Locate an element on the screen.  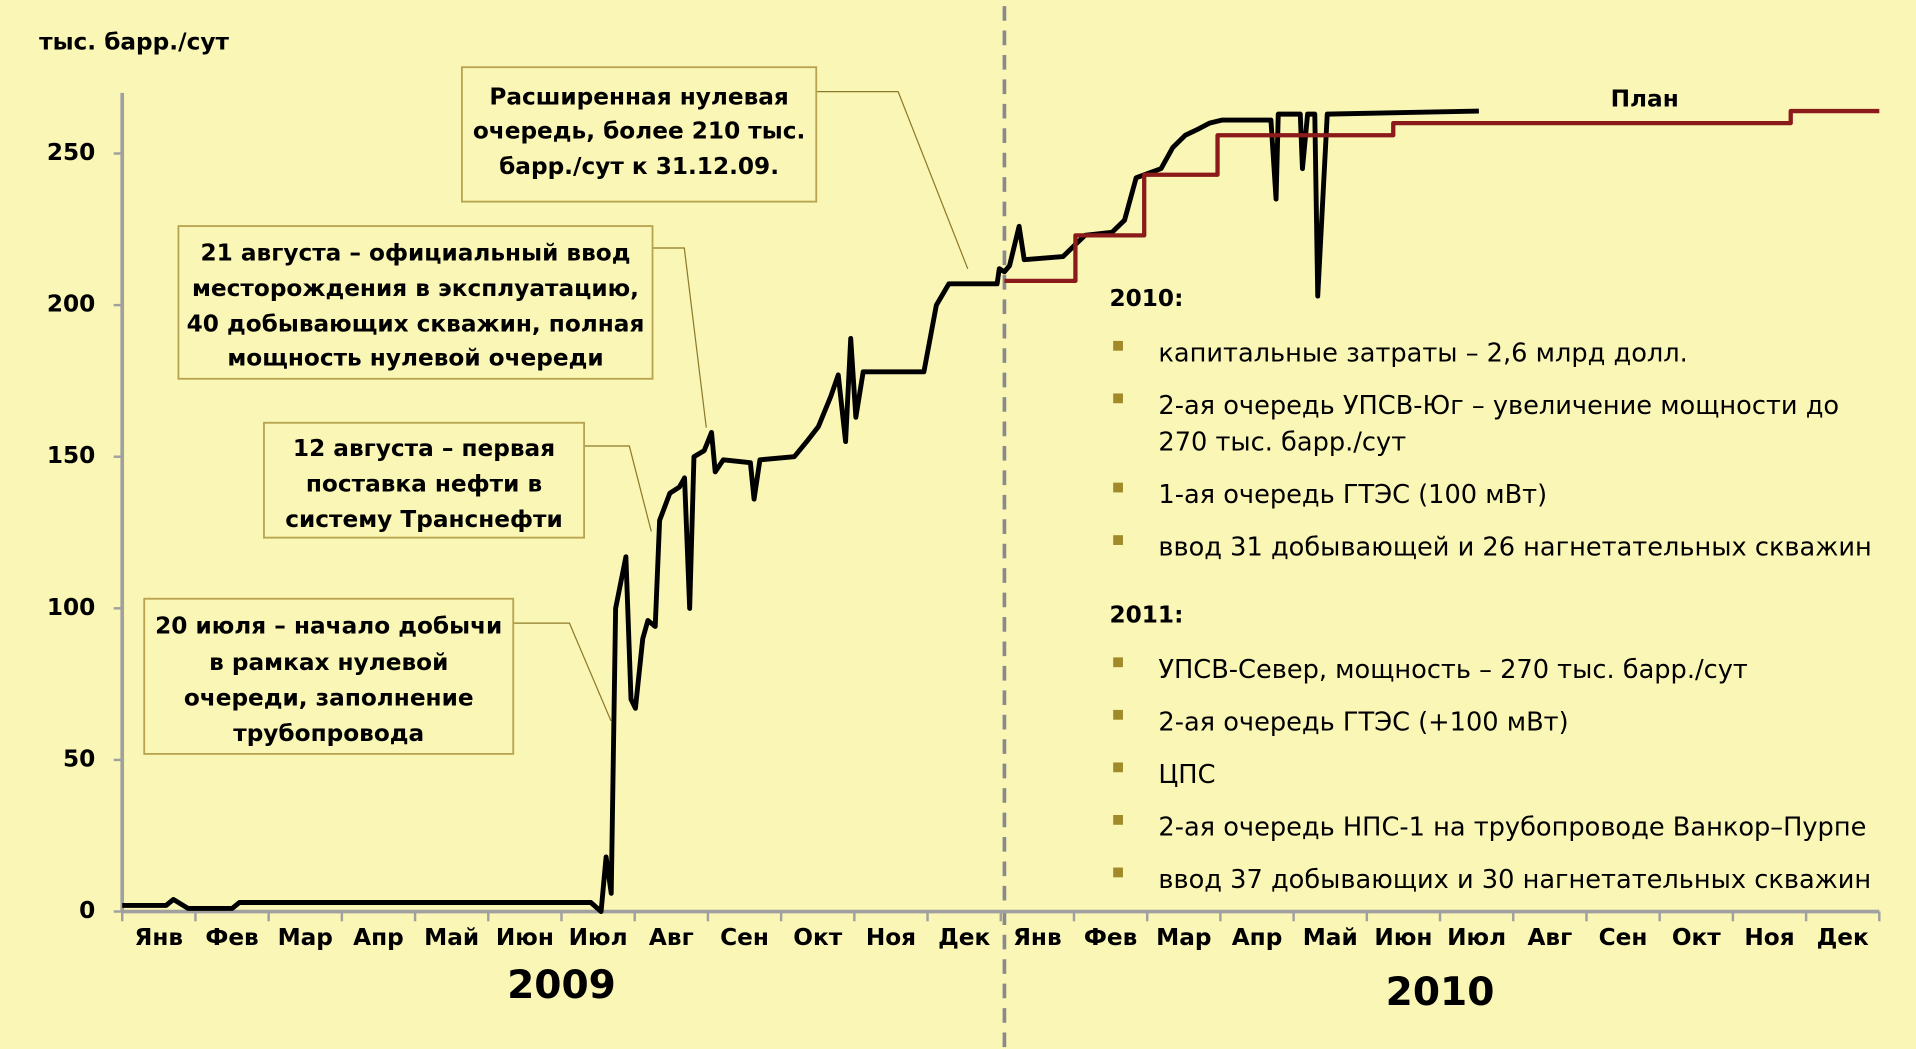
y-tick-label: 150 is located at coordinates (71, 455).